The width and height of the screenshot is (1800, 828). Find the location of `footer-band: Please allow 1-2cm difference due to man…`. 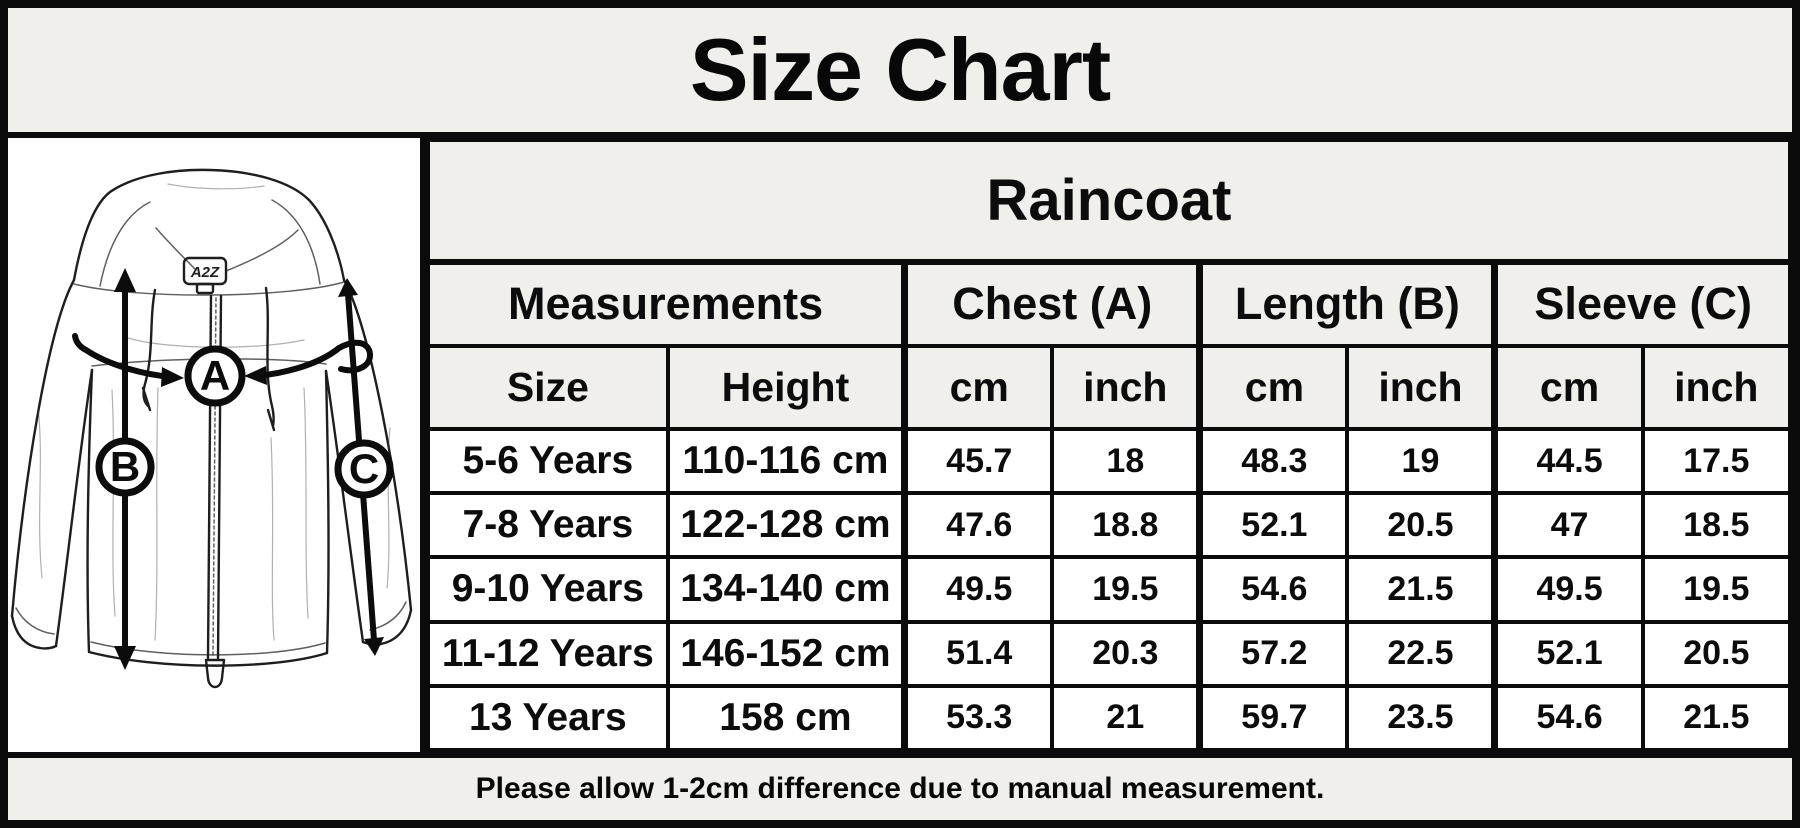

footer-band: Please allow 1-2cm difference due to man… is located at coordinates (900, 786).